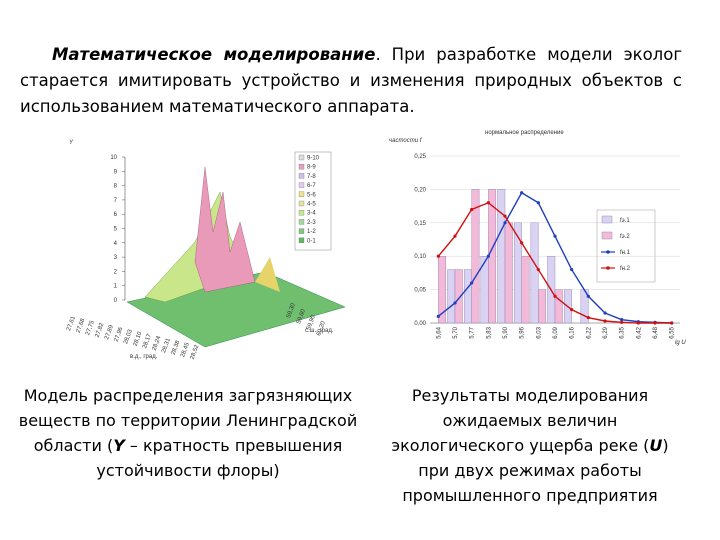 The height and width of the screenshot is (540, 720). I want to click on z-tick-label: 59,30, so click(291, 310).